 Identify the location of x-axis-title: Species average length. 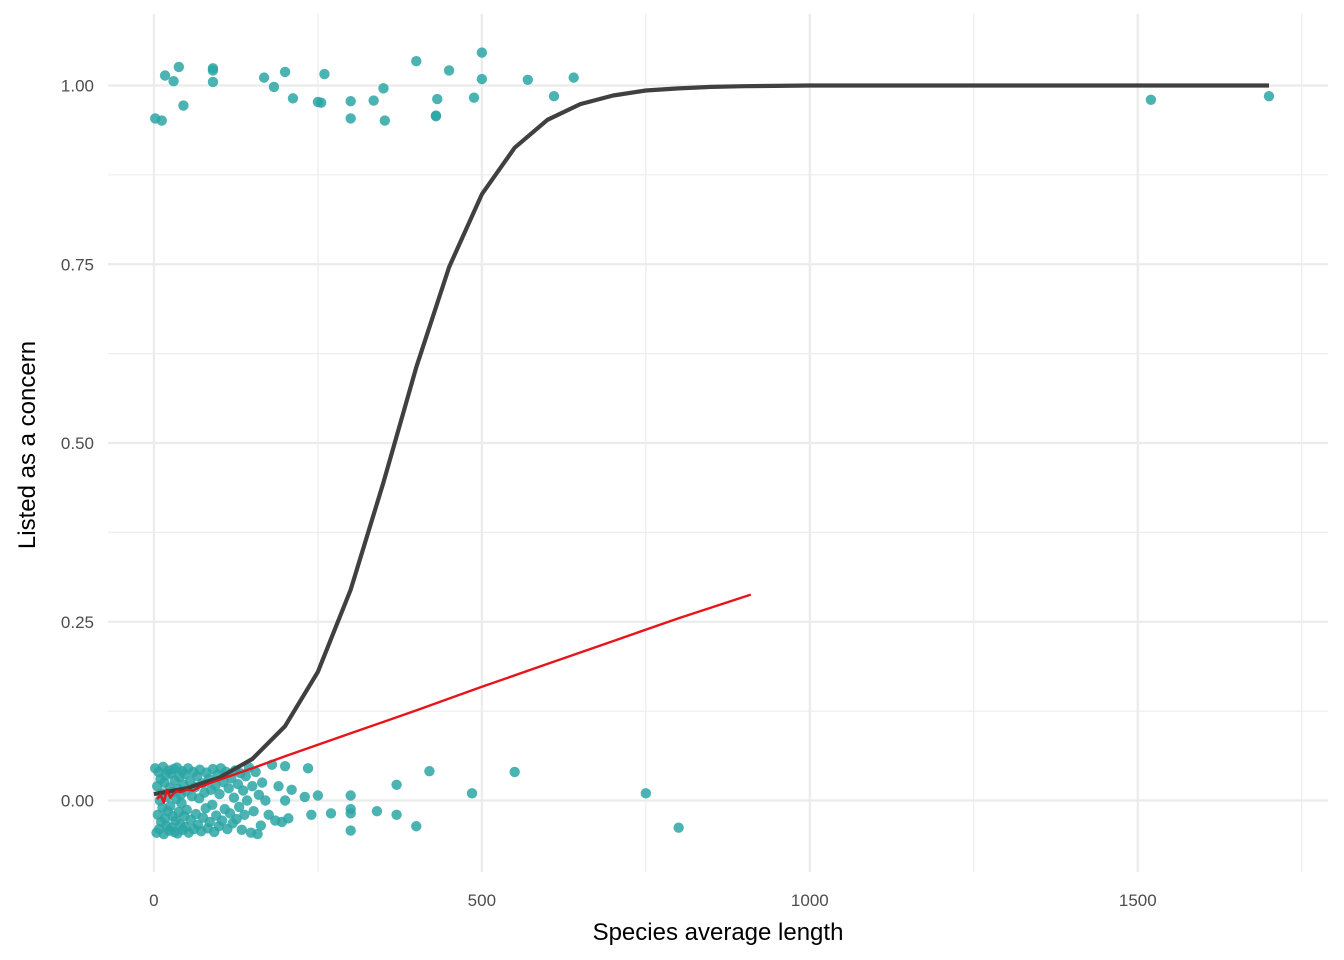
(718, 932).